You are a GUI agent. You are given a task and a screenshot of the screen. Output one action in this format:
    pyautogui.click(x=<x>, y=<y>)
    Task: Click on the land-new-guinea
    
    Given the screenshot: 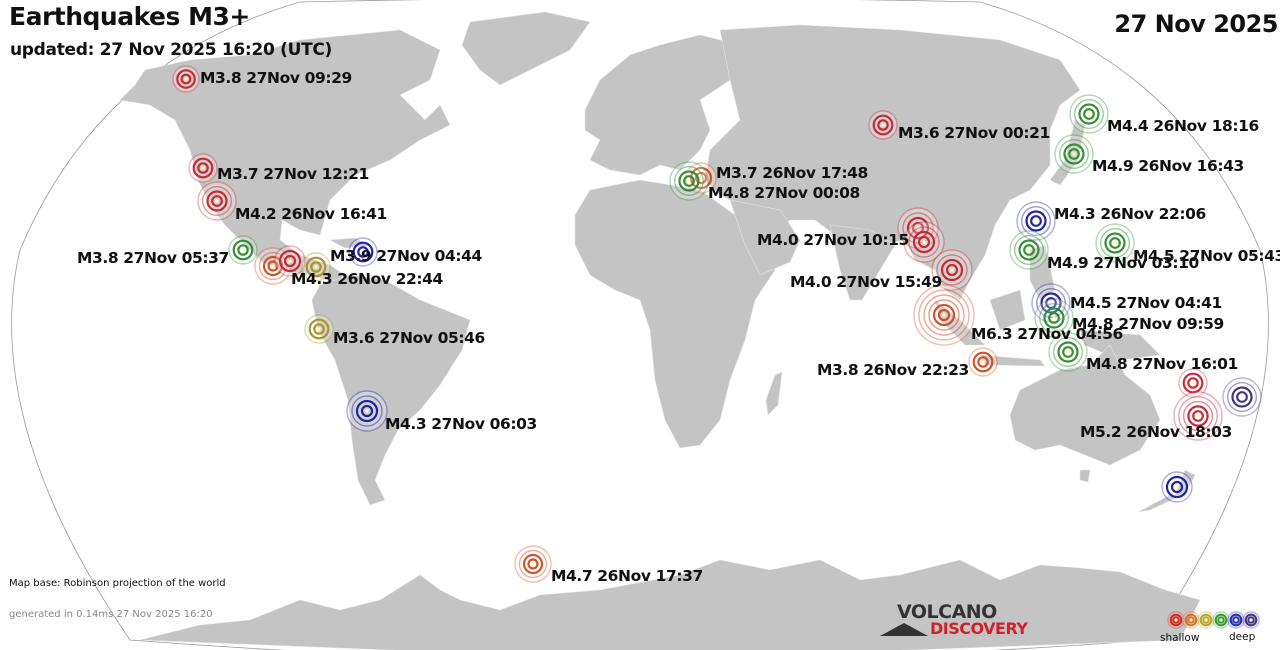 What is the action you would take?
    pyautogui.click(x=1120, y=345)
    